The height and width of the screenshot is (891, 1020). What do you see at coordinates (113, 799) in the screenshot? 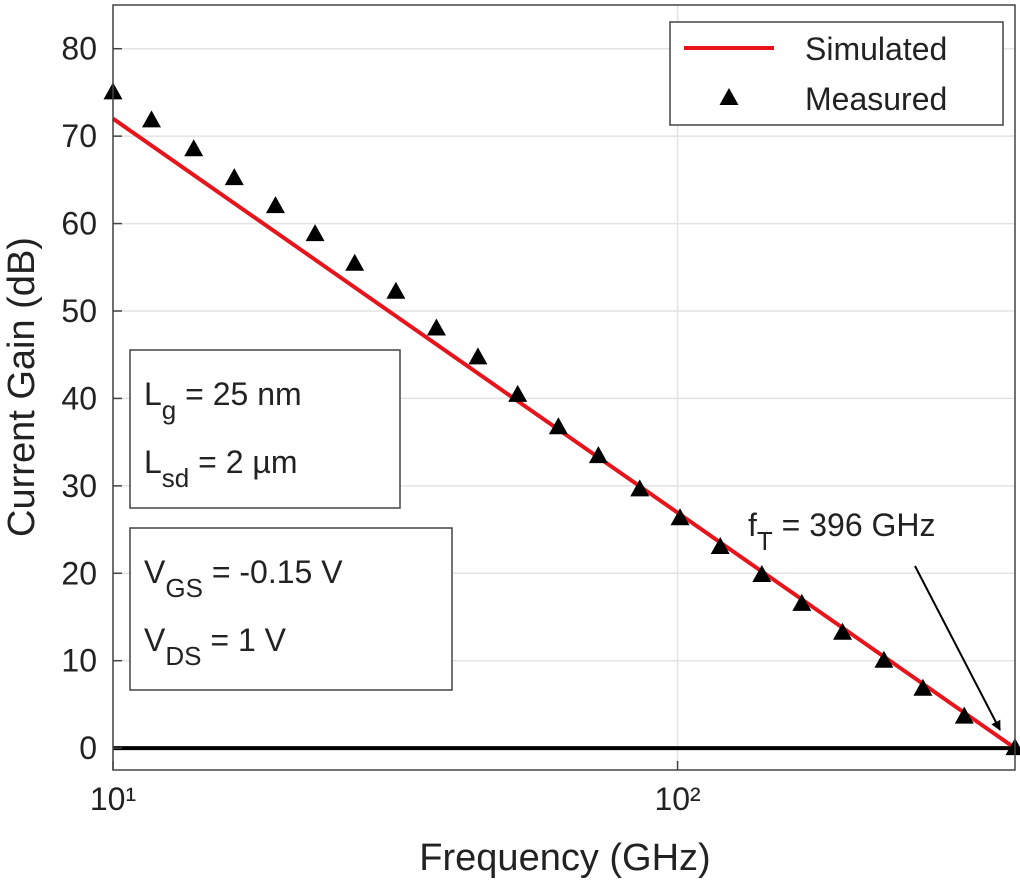
I see `x-tick-label: 10¹` at bounding box center [113, 799].